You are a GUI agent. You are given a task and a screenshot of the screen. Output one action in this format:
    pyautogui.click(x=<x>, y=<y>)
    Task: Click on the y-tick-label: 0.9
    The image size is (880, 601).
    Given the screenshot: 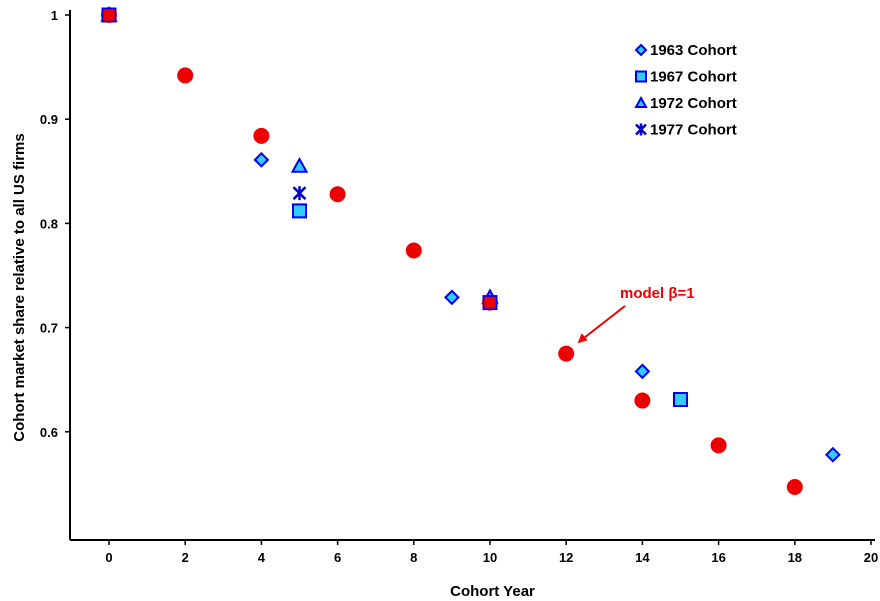 What is the action you would take?
    pyautogui.click(x=49, y=119)
    